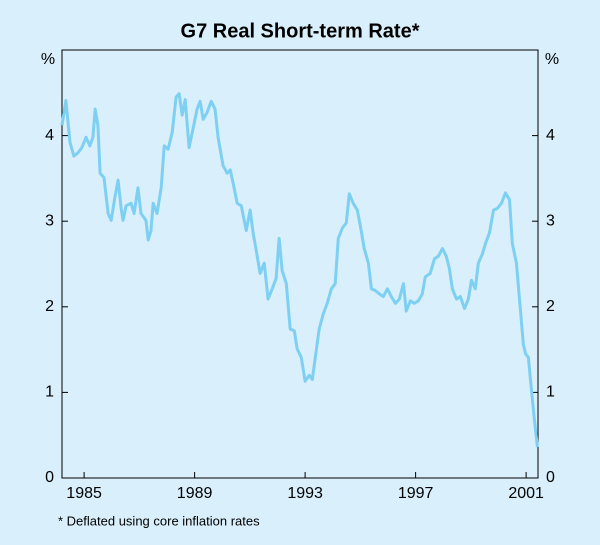  What do you see at coordinates (84, 493) in the screenshot?
I see `x-tick-label: 1985` at bounding box center [84, 493].